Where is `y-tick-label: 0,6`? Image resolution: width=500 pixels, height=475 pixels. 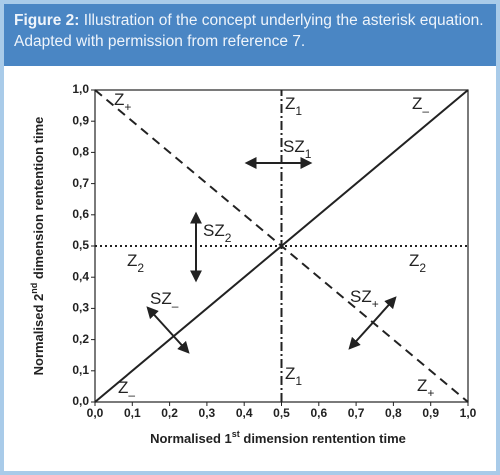
y-tick-label: 0,6 is located at coordinates (80, 214).